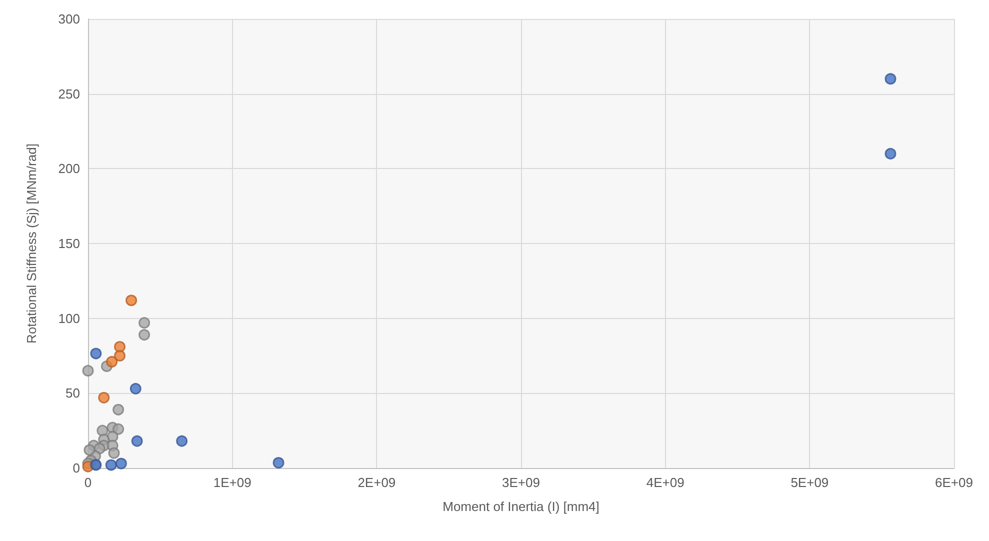  Describe the element at coordinates (69, 318) in the screenshot. I see `y-tick-label: 100` at that location.